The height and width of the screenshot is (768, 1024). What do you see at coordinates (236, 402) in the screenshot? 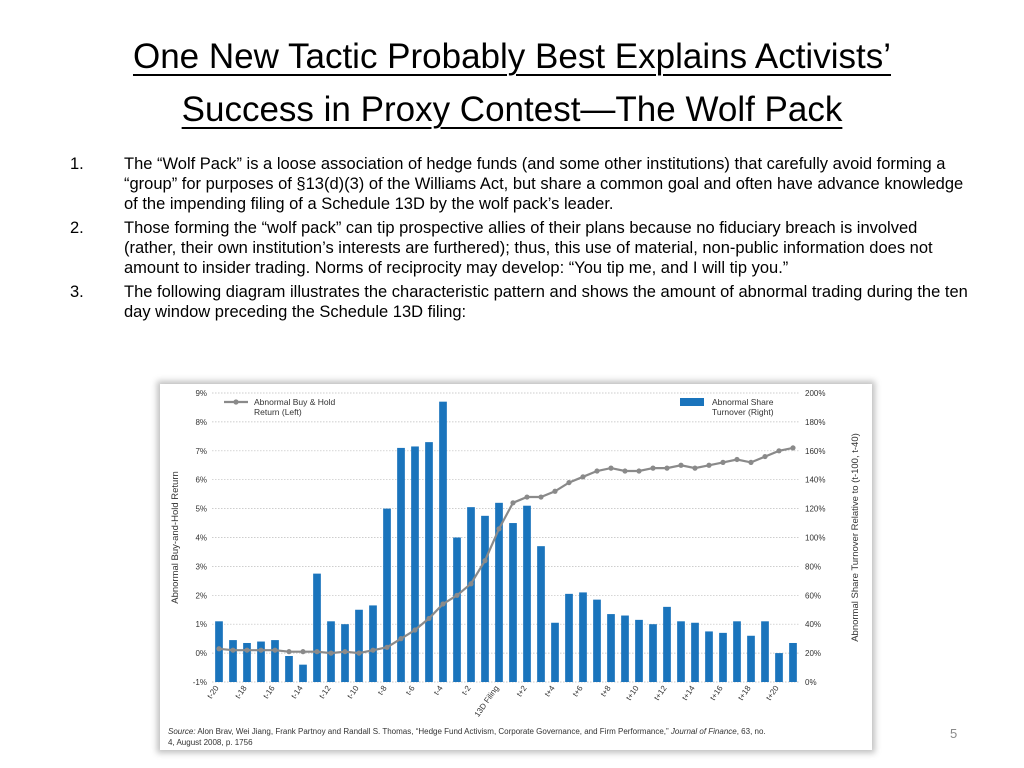
I see `legend-line-marker` at bounding box center [236, 402].